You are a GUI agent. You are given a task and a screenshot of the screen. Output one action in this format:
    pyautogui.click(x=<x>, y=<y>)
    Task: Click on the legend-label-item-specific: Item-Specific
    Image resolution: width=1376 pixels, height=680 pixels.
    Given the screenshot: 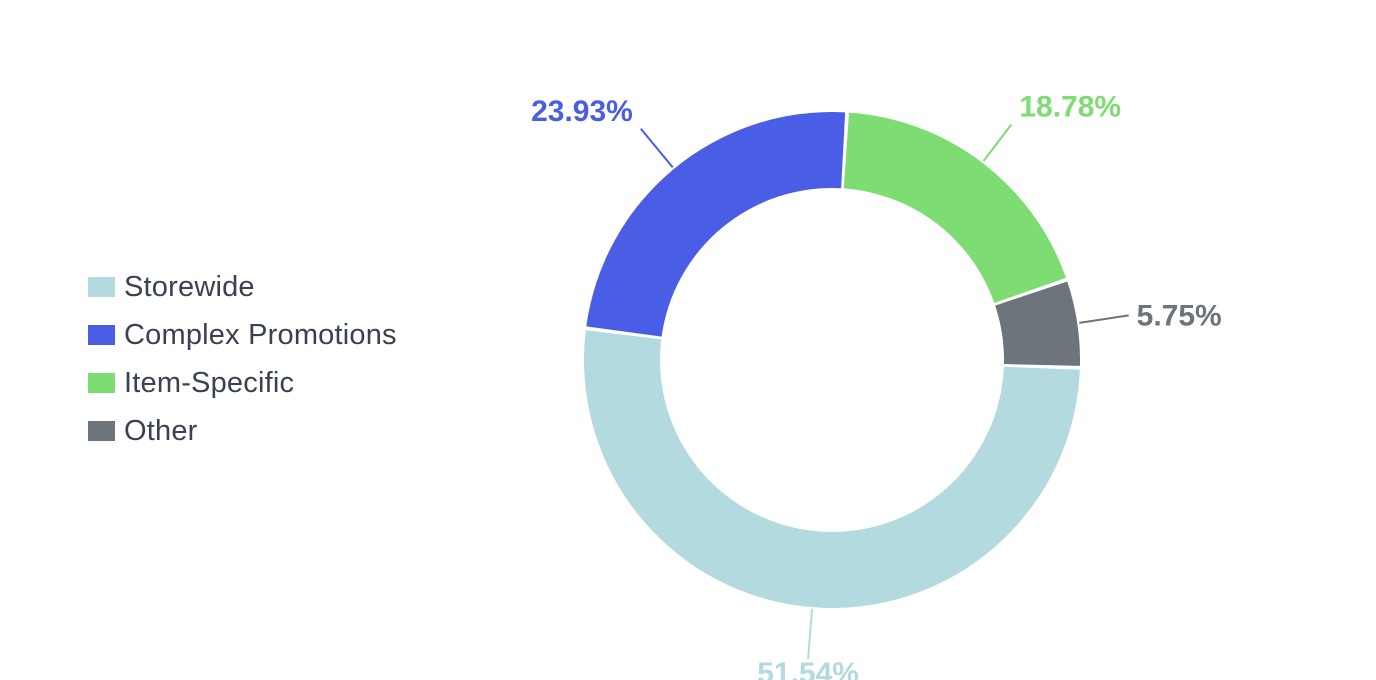 What is the action you would take?
    pyautogui.click(x=209, y=382)
    